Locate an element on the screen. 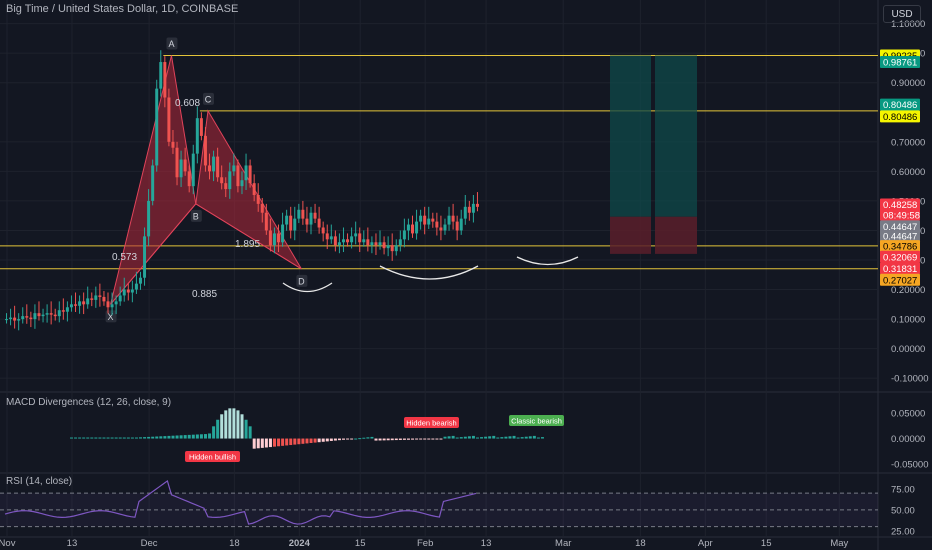  x-tick-label: Mar is located at coordinates (563, 543).